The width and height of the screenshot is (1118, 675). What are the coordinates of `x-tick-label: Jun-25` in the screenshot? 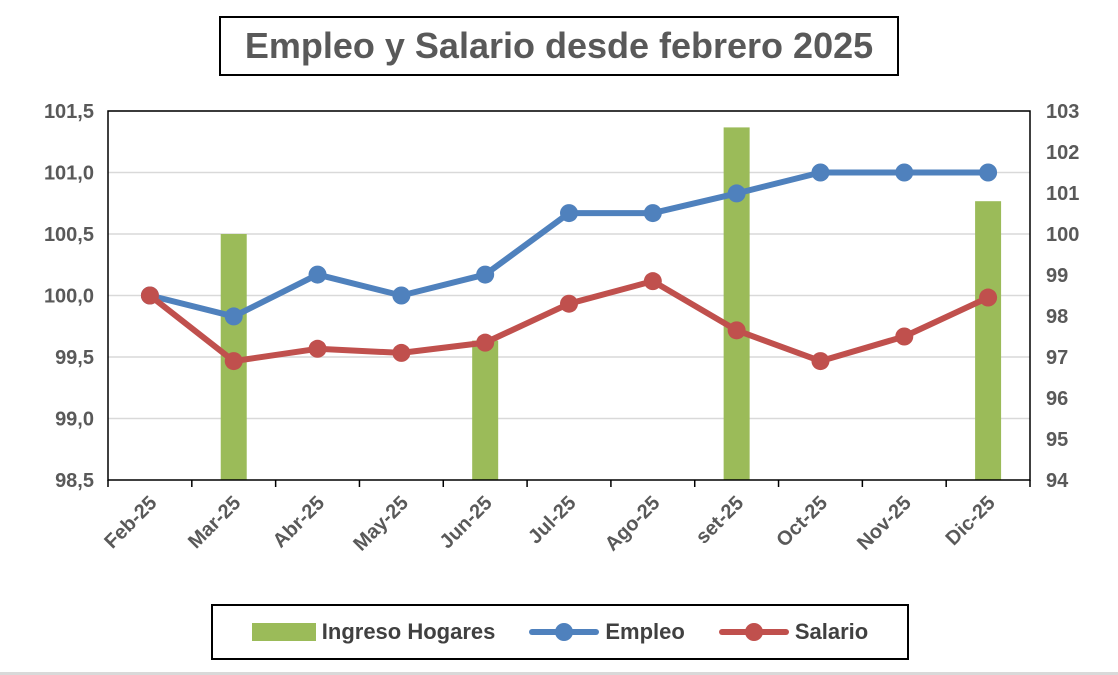 It's located at (466, 522).